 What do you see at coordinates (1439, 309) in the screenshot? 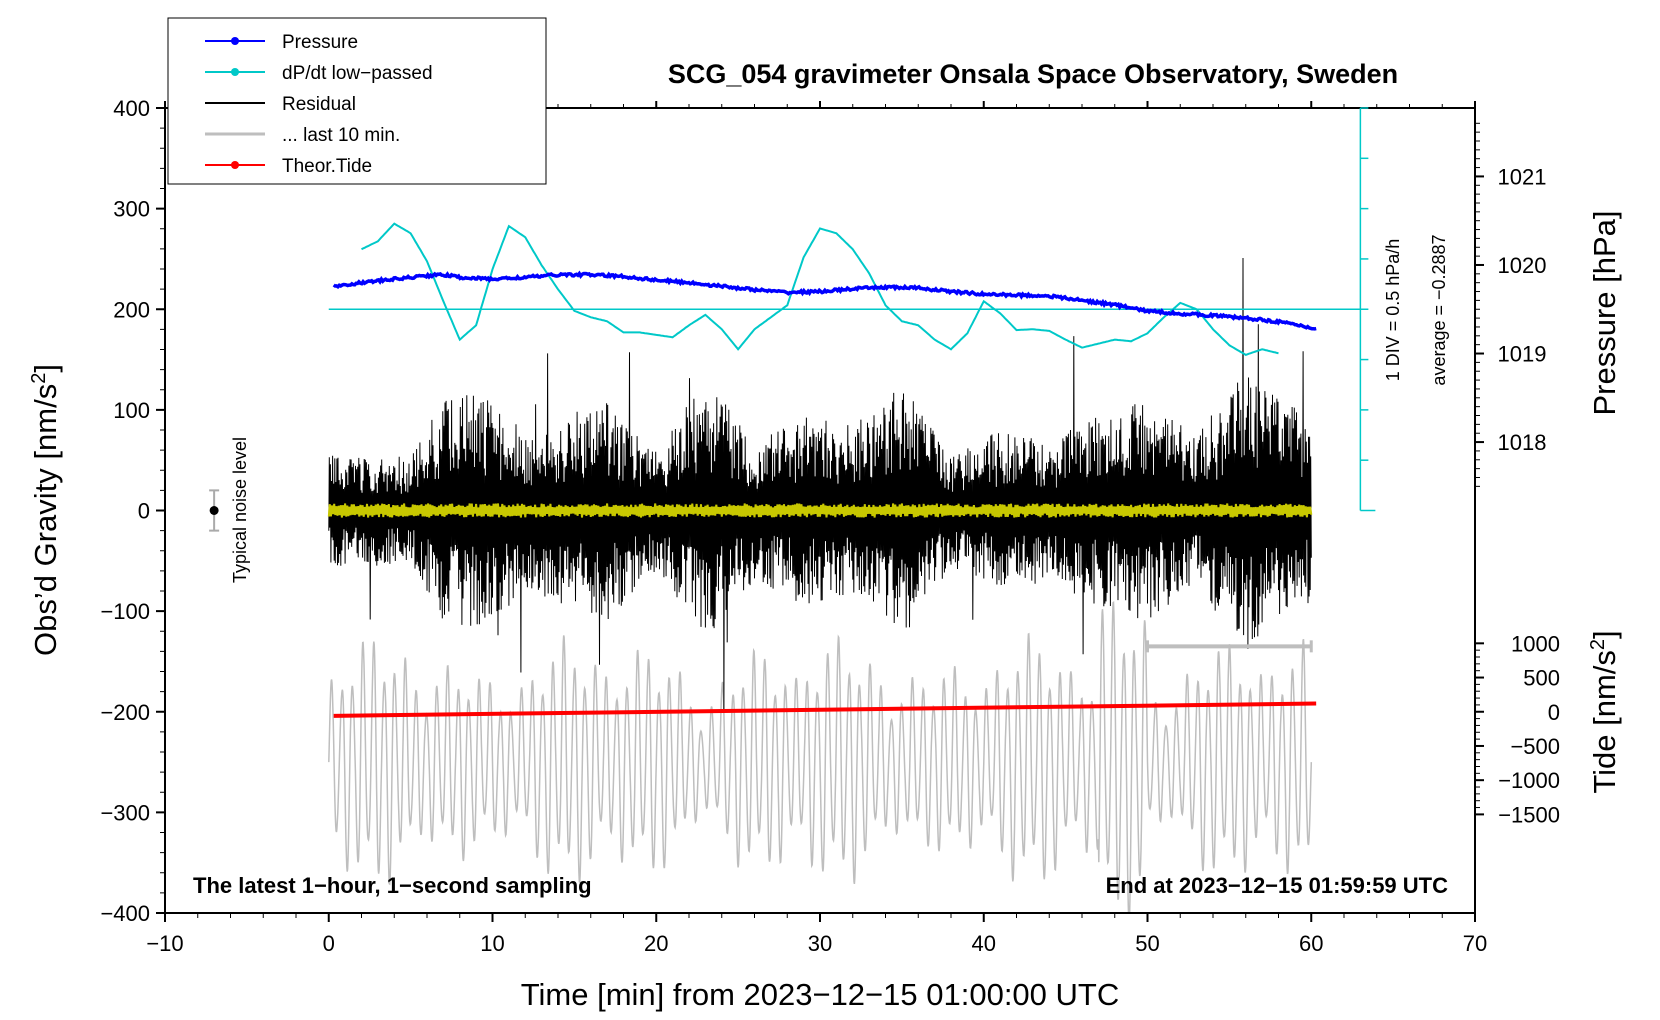
I see `dpdt-average-label: average = −0.2887` at bounding box center [1439, 309].